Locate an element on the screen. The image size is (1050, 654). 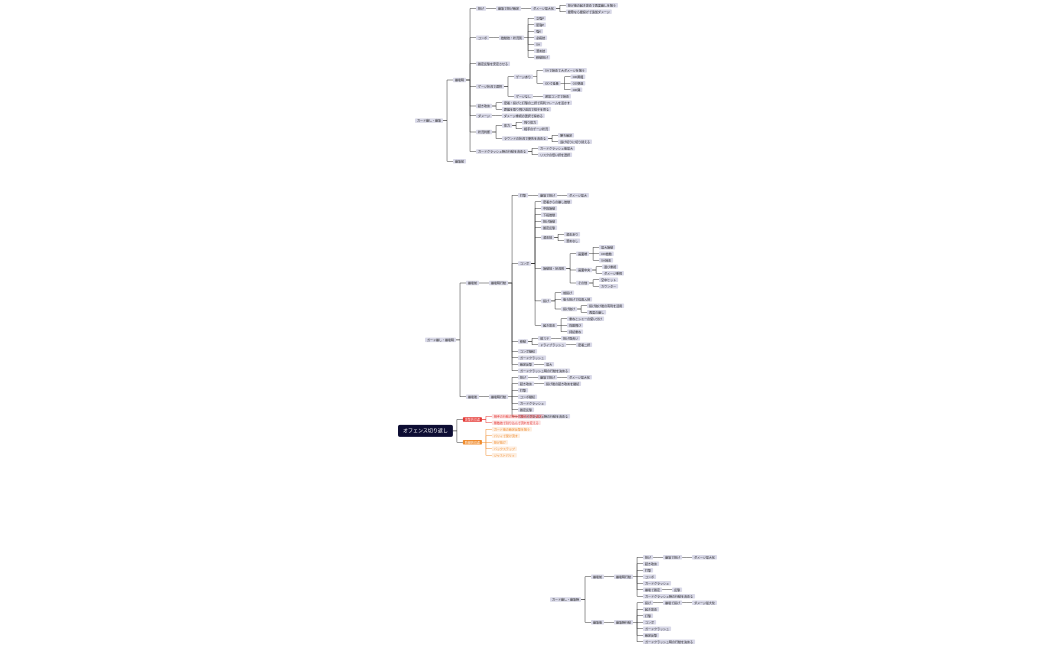
node-label: ダメージ is located at coordinates (484, 115).